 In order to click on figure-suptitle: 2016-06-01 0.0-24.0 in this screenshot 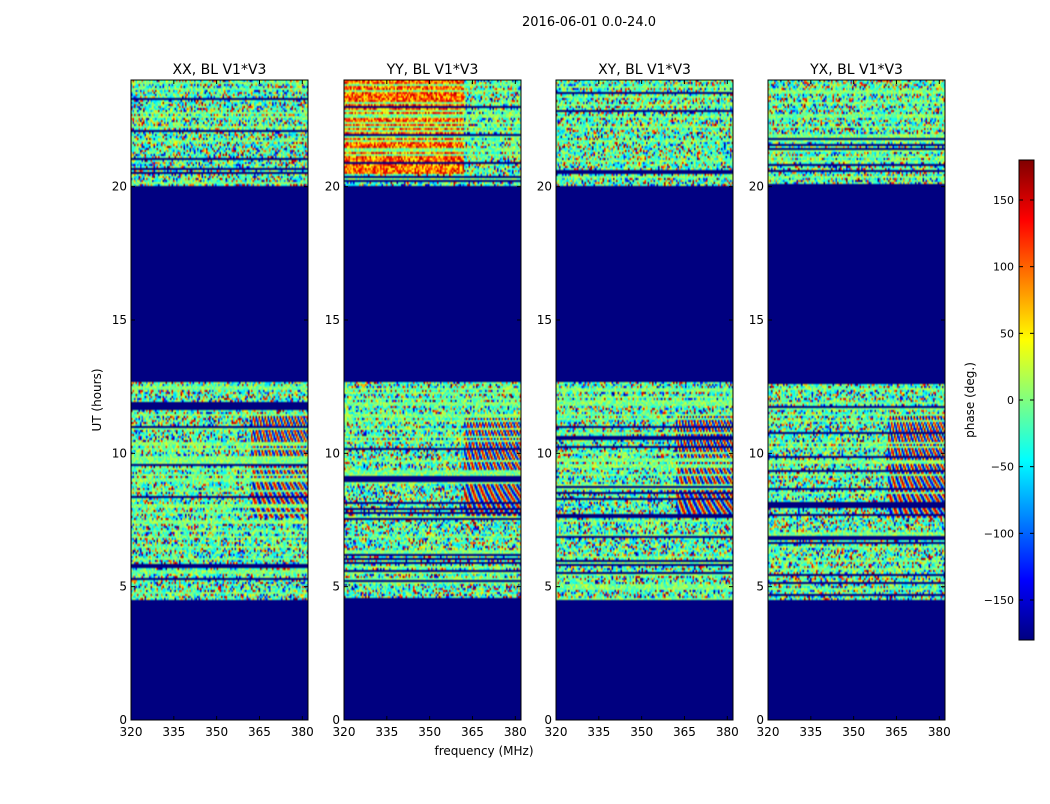, I will do `click(589, 22)`.